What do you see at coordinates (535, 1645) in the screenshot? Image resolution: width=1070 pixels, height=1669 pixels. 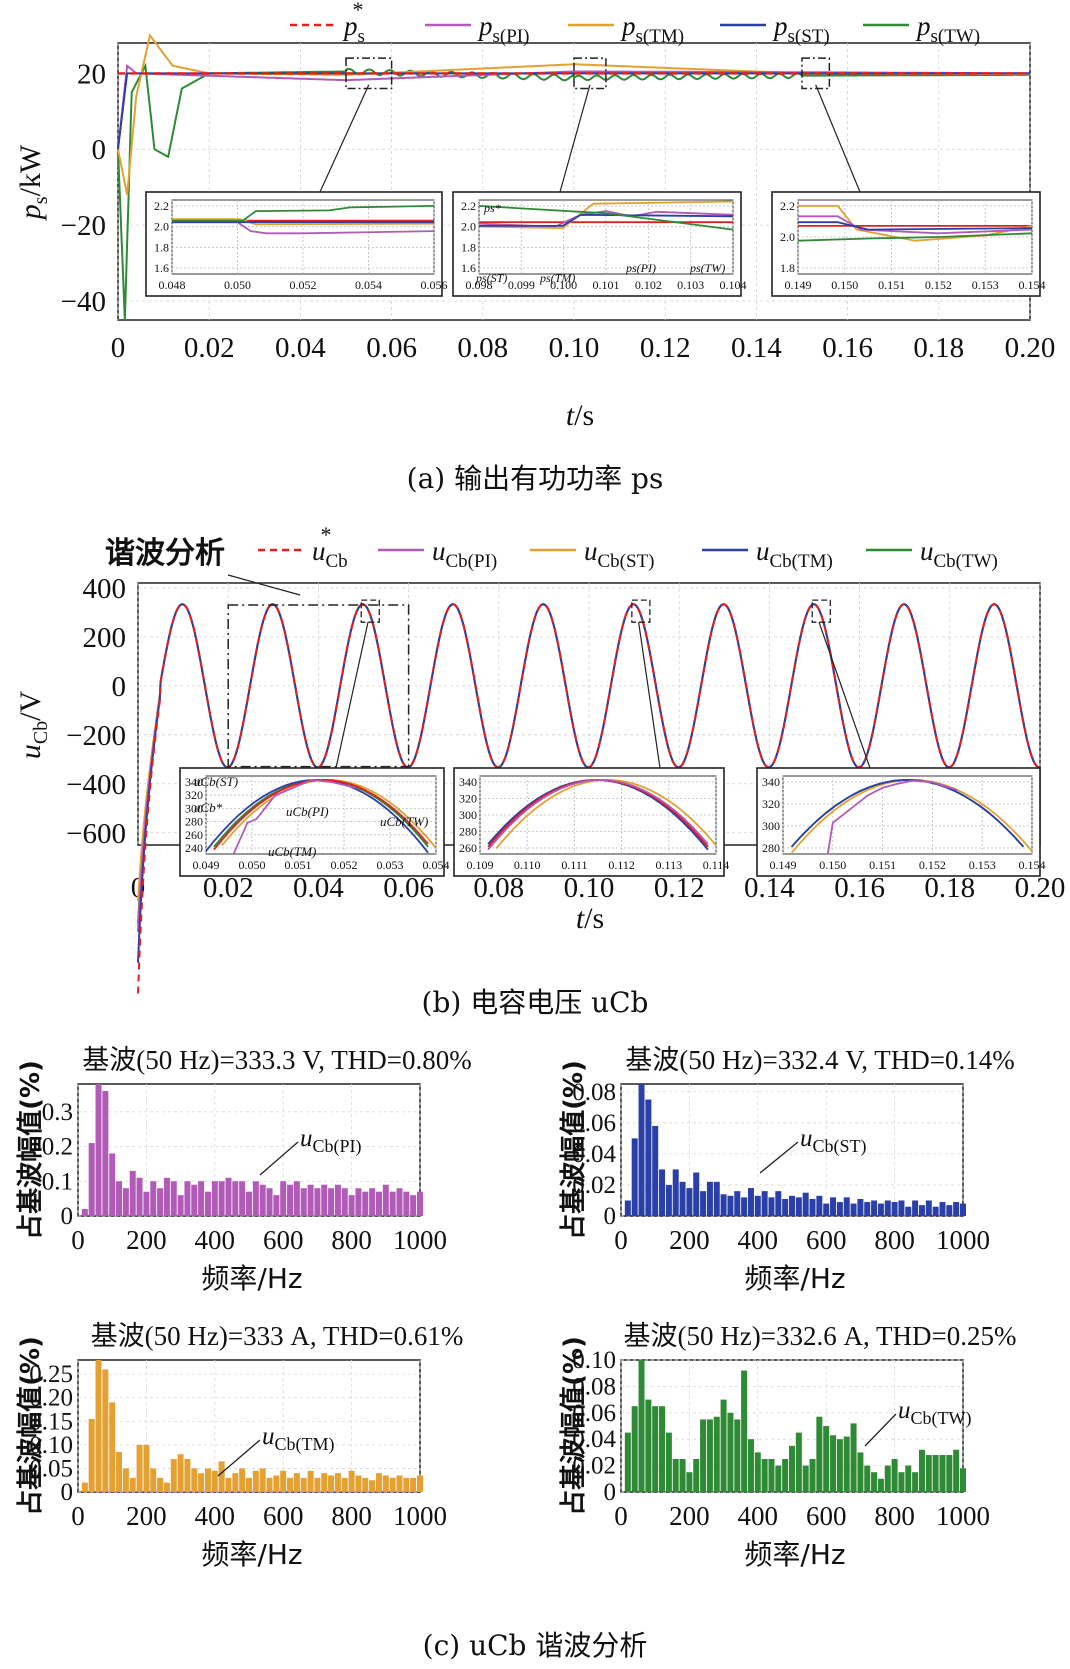 I see `caption-c: (c) uCb 谐波分析` at bounding box center [535, 1645].